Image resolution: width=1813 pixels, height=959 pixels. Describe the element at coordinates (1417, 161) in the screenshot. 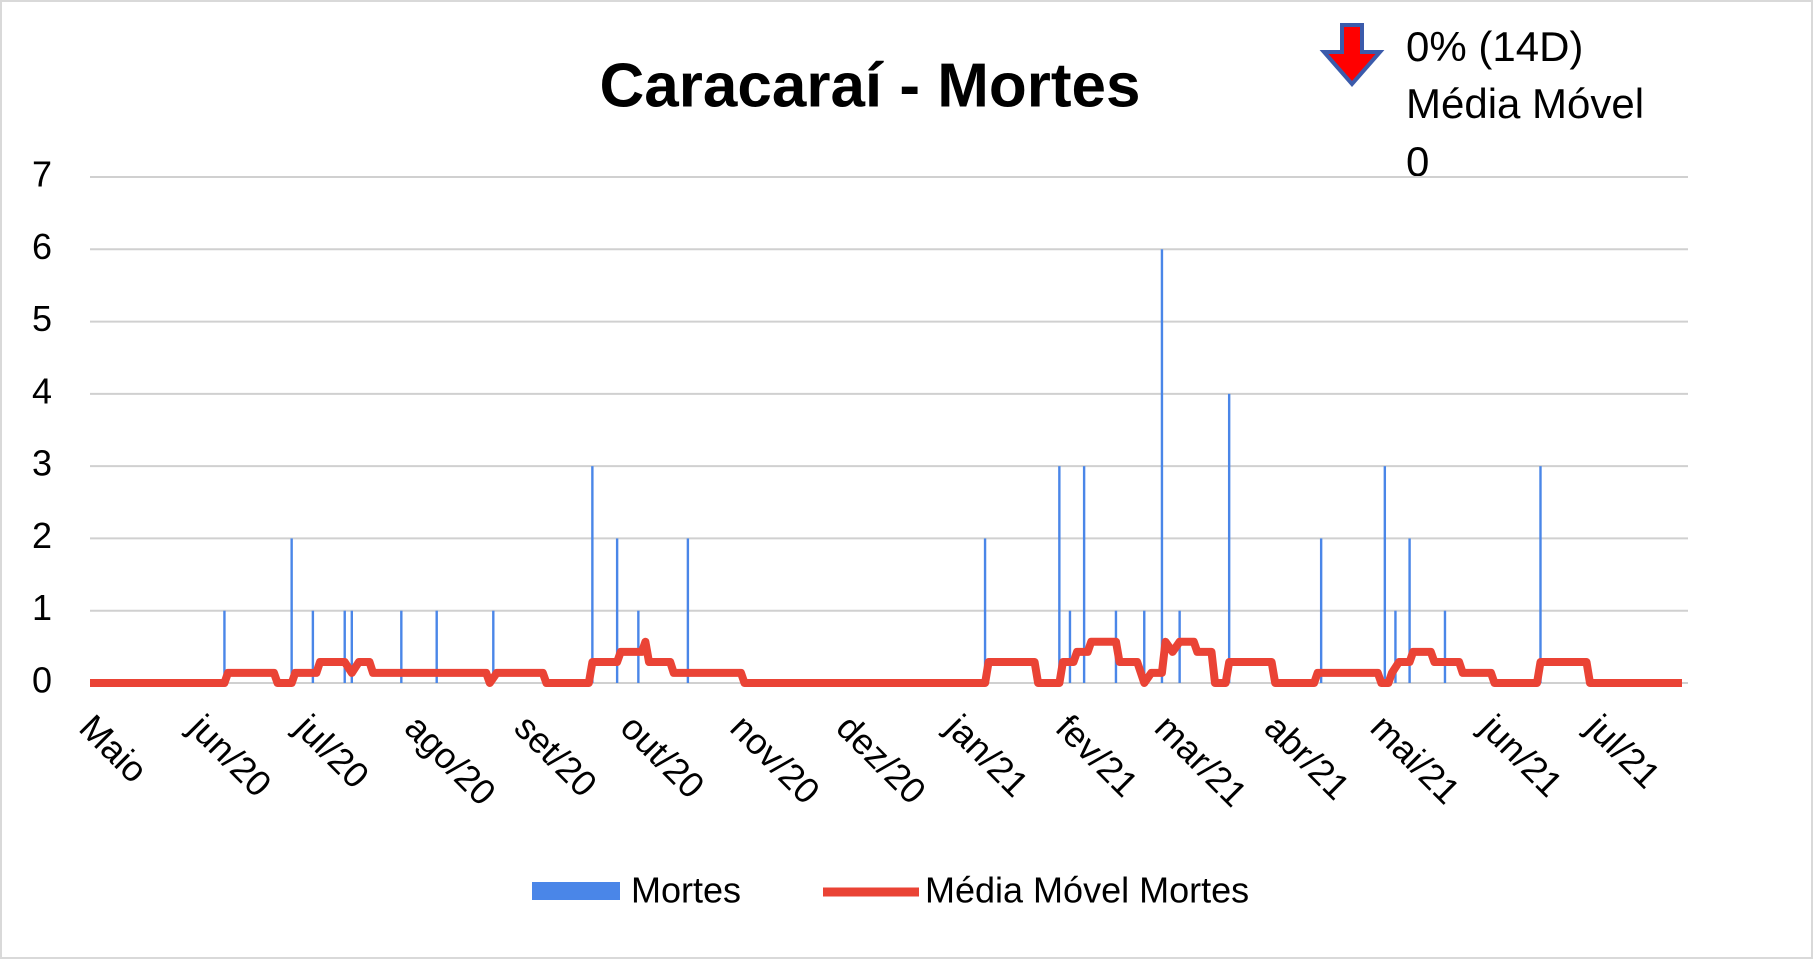

I see `annotation: 0` at that location.